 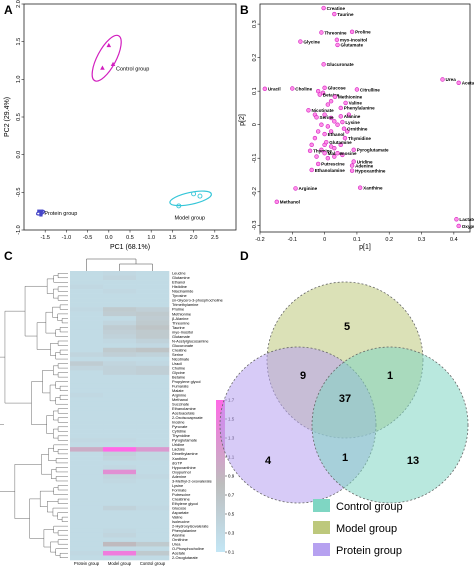 What do you see at coordinates (373, 188) in the screenshot?
I see `loading-point-label-36: Xanthine` at bounding box center [373, 188].